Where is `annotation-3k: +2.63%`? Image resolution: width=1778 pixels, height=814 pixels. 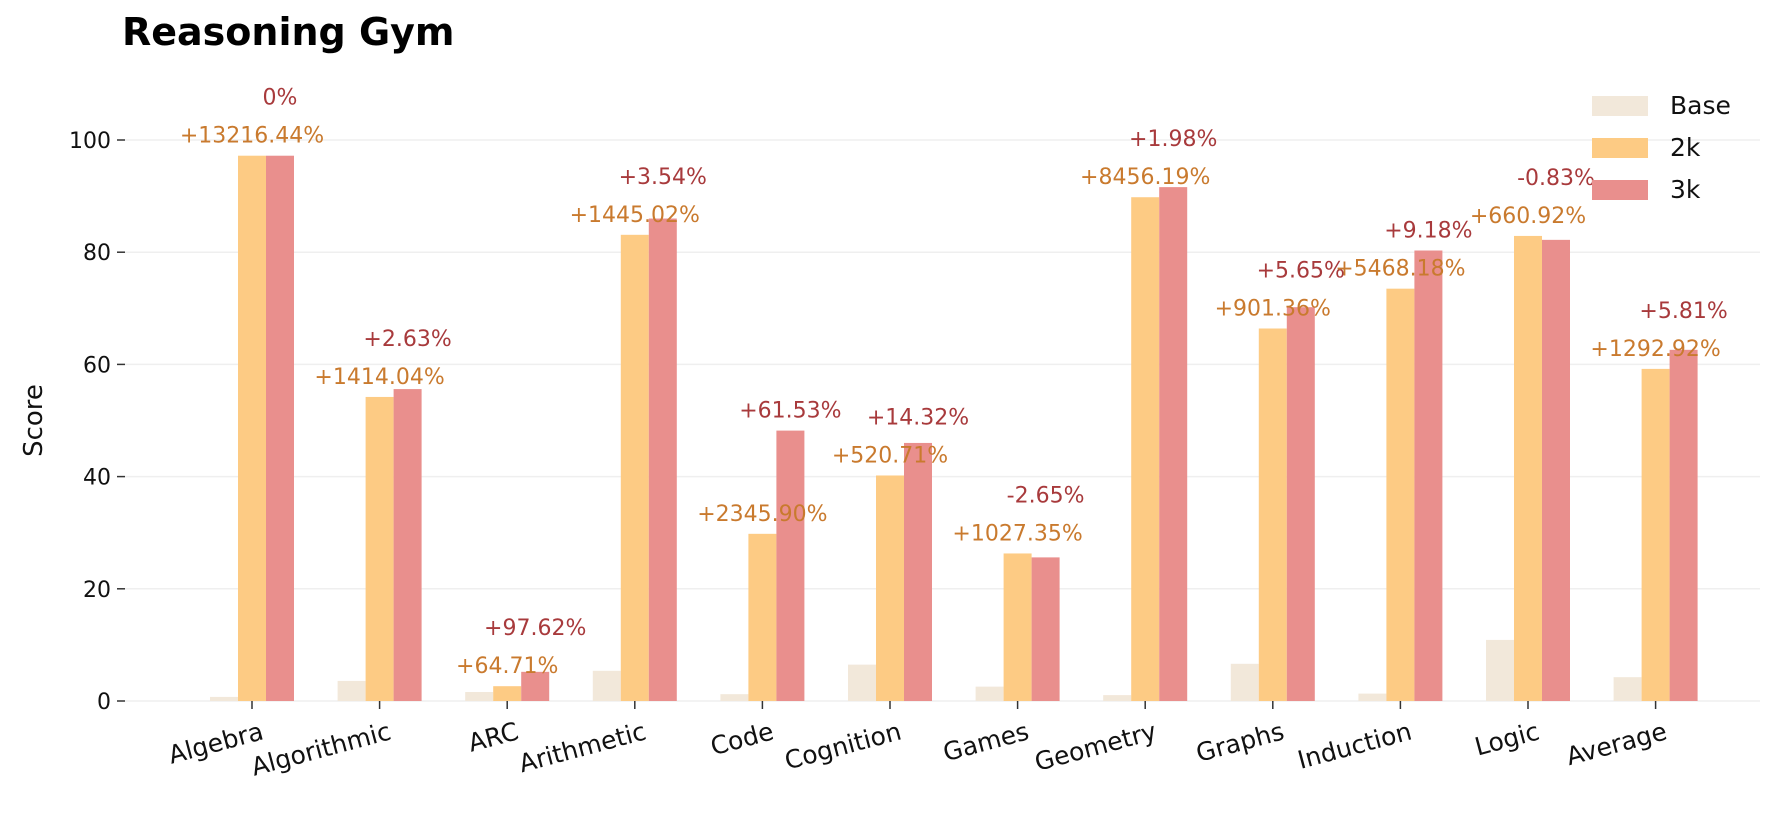
annotation-3k: +2.63% is located at coordinates (407, 339).